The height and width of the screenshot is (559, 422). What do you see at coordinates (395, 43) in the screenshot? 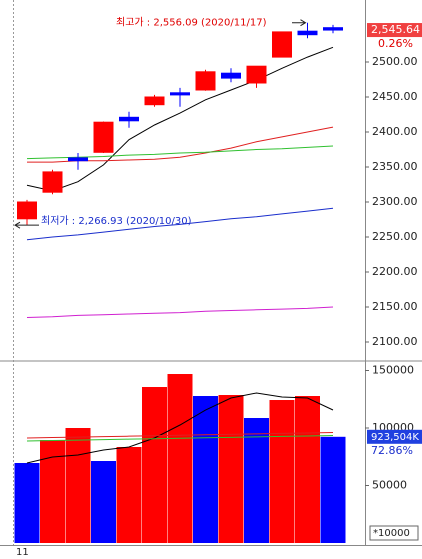
I see `change-label: 0.26%` at bounding box center [395, 43].